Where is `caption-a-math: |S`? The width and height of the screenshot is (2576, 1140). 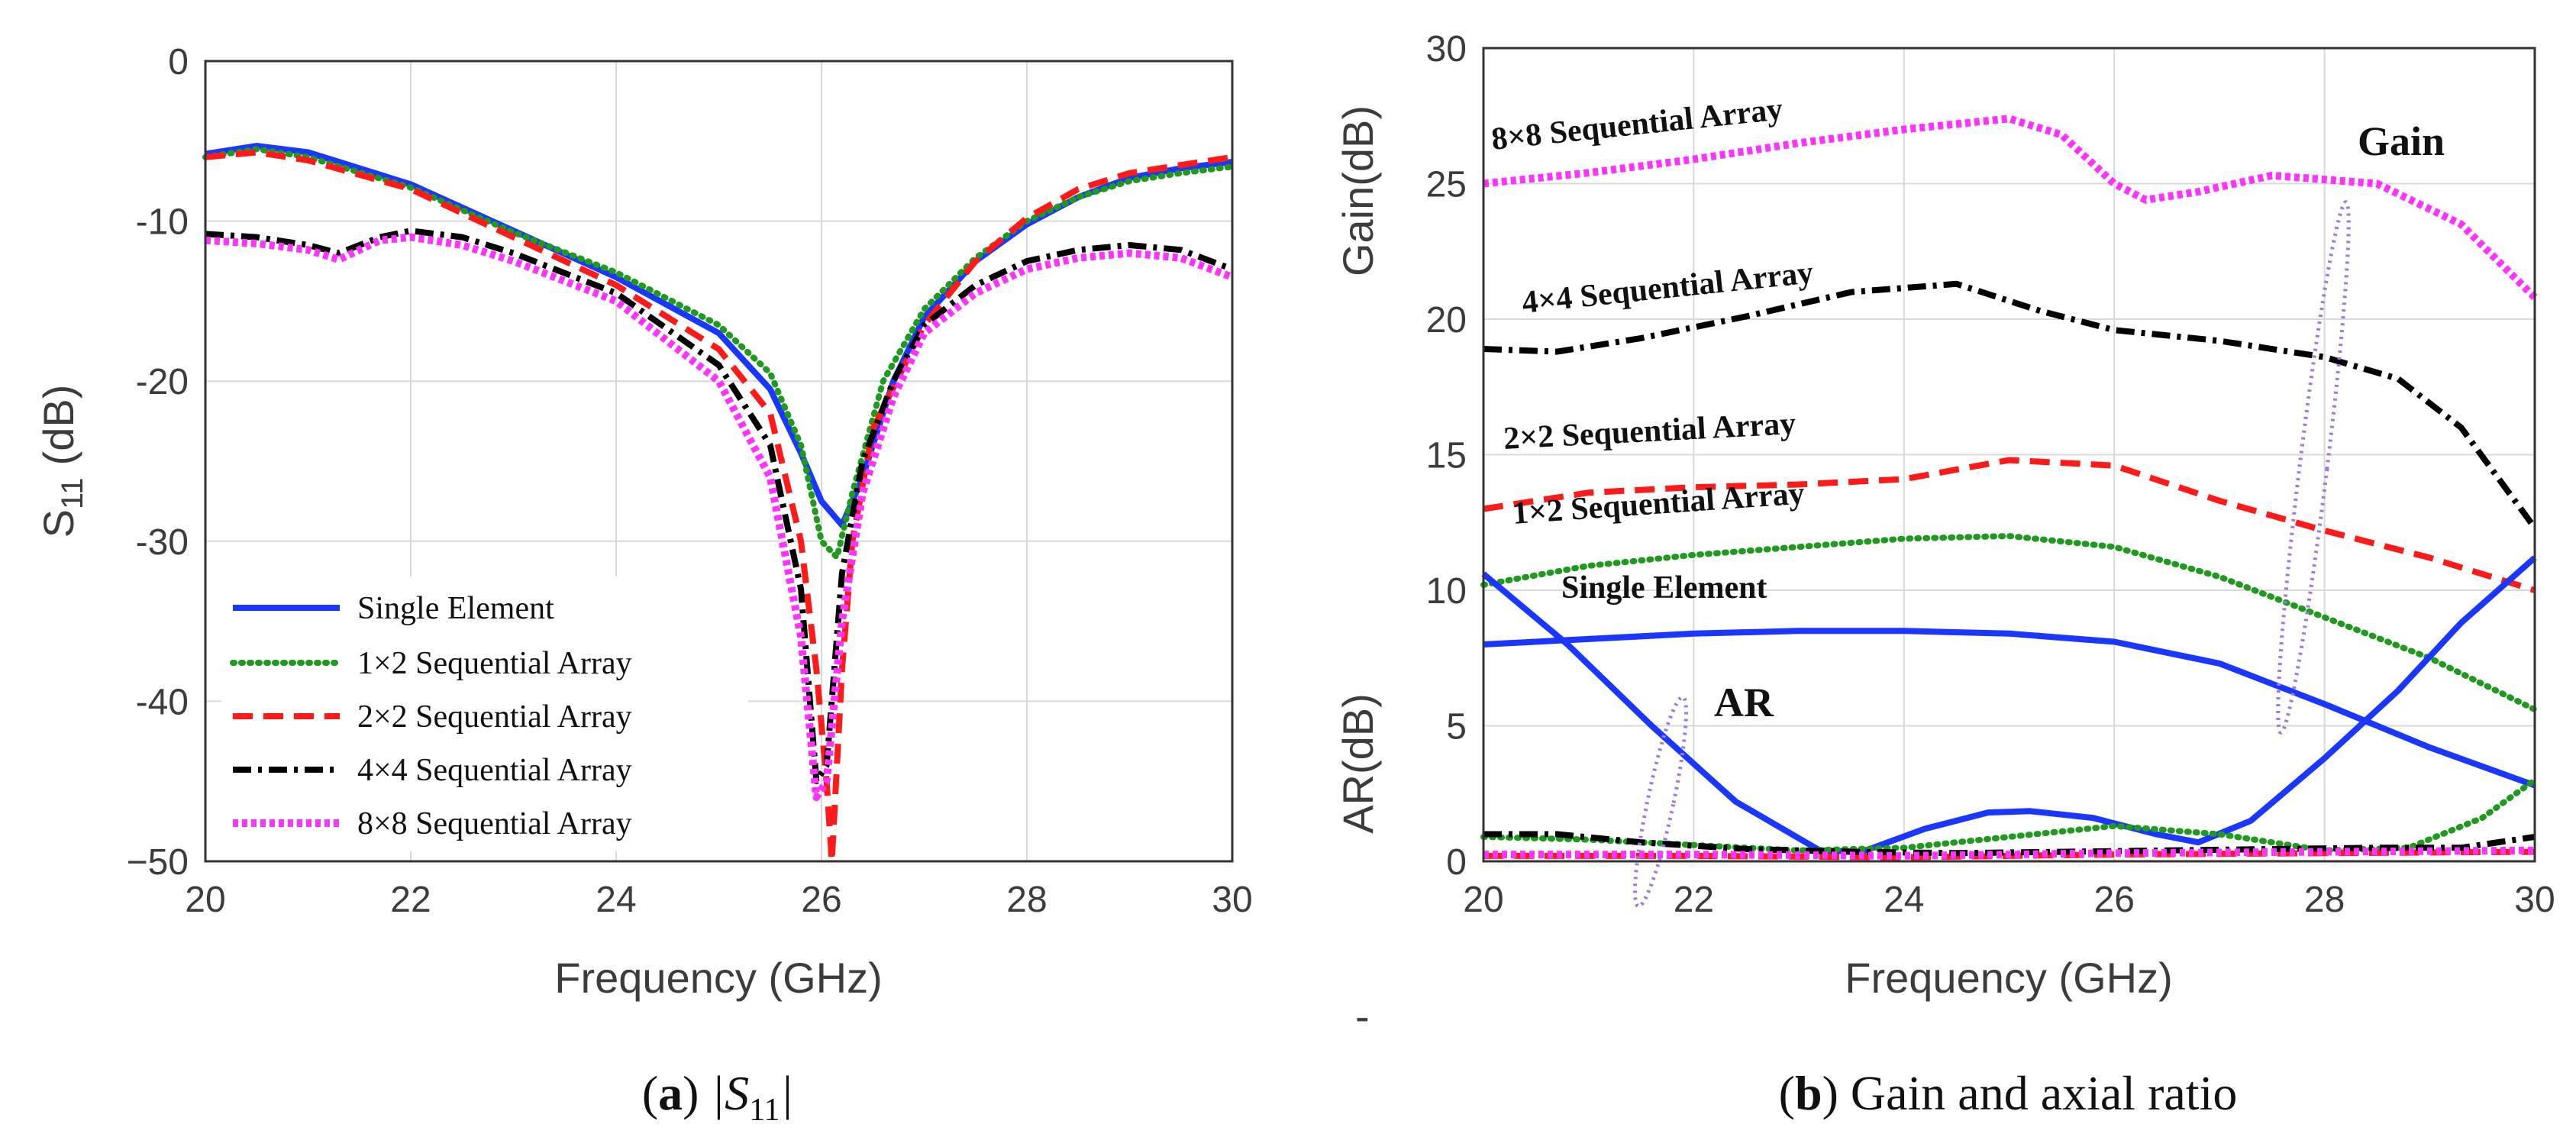
caption-a-math: |S is located at coordinates (730, 1093).